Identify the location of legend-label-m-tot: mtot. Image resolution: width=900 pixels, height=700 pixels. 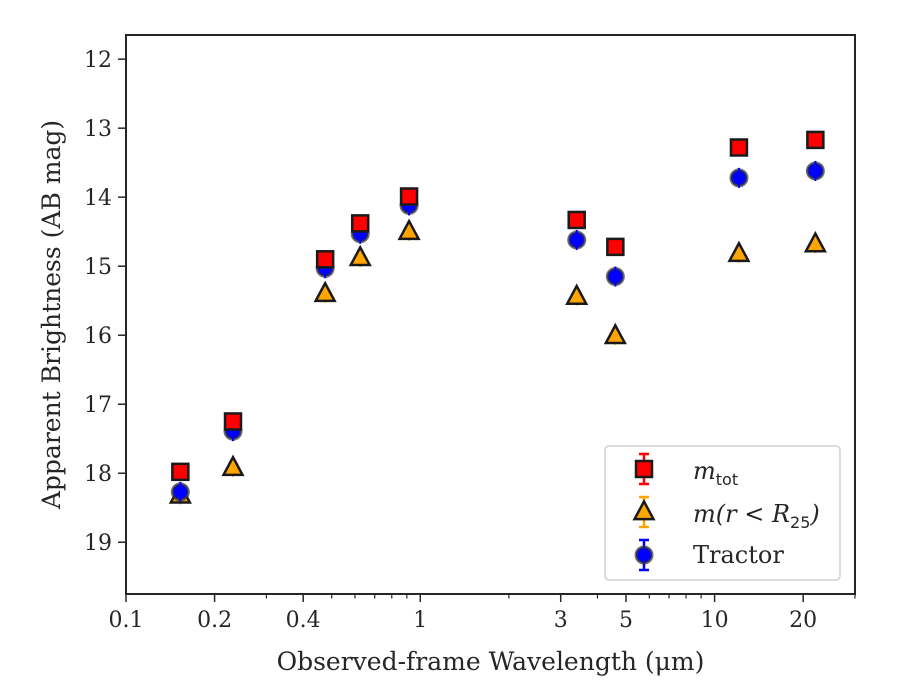
(715, 473).